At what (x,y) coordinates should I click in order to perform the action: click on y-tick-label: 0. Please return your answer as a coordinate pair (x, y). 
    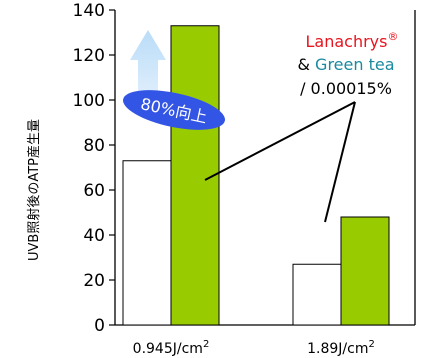
    Looking at the image, I should click on (99, 326).